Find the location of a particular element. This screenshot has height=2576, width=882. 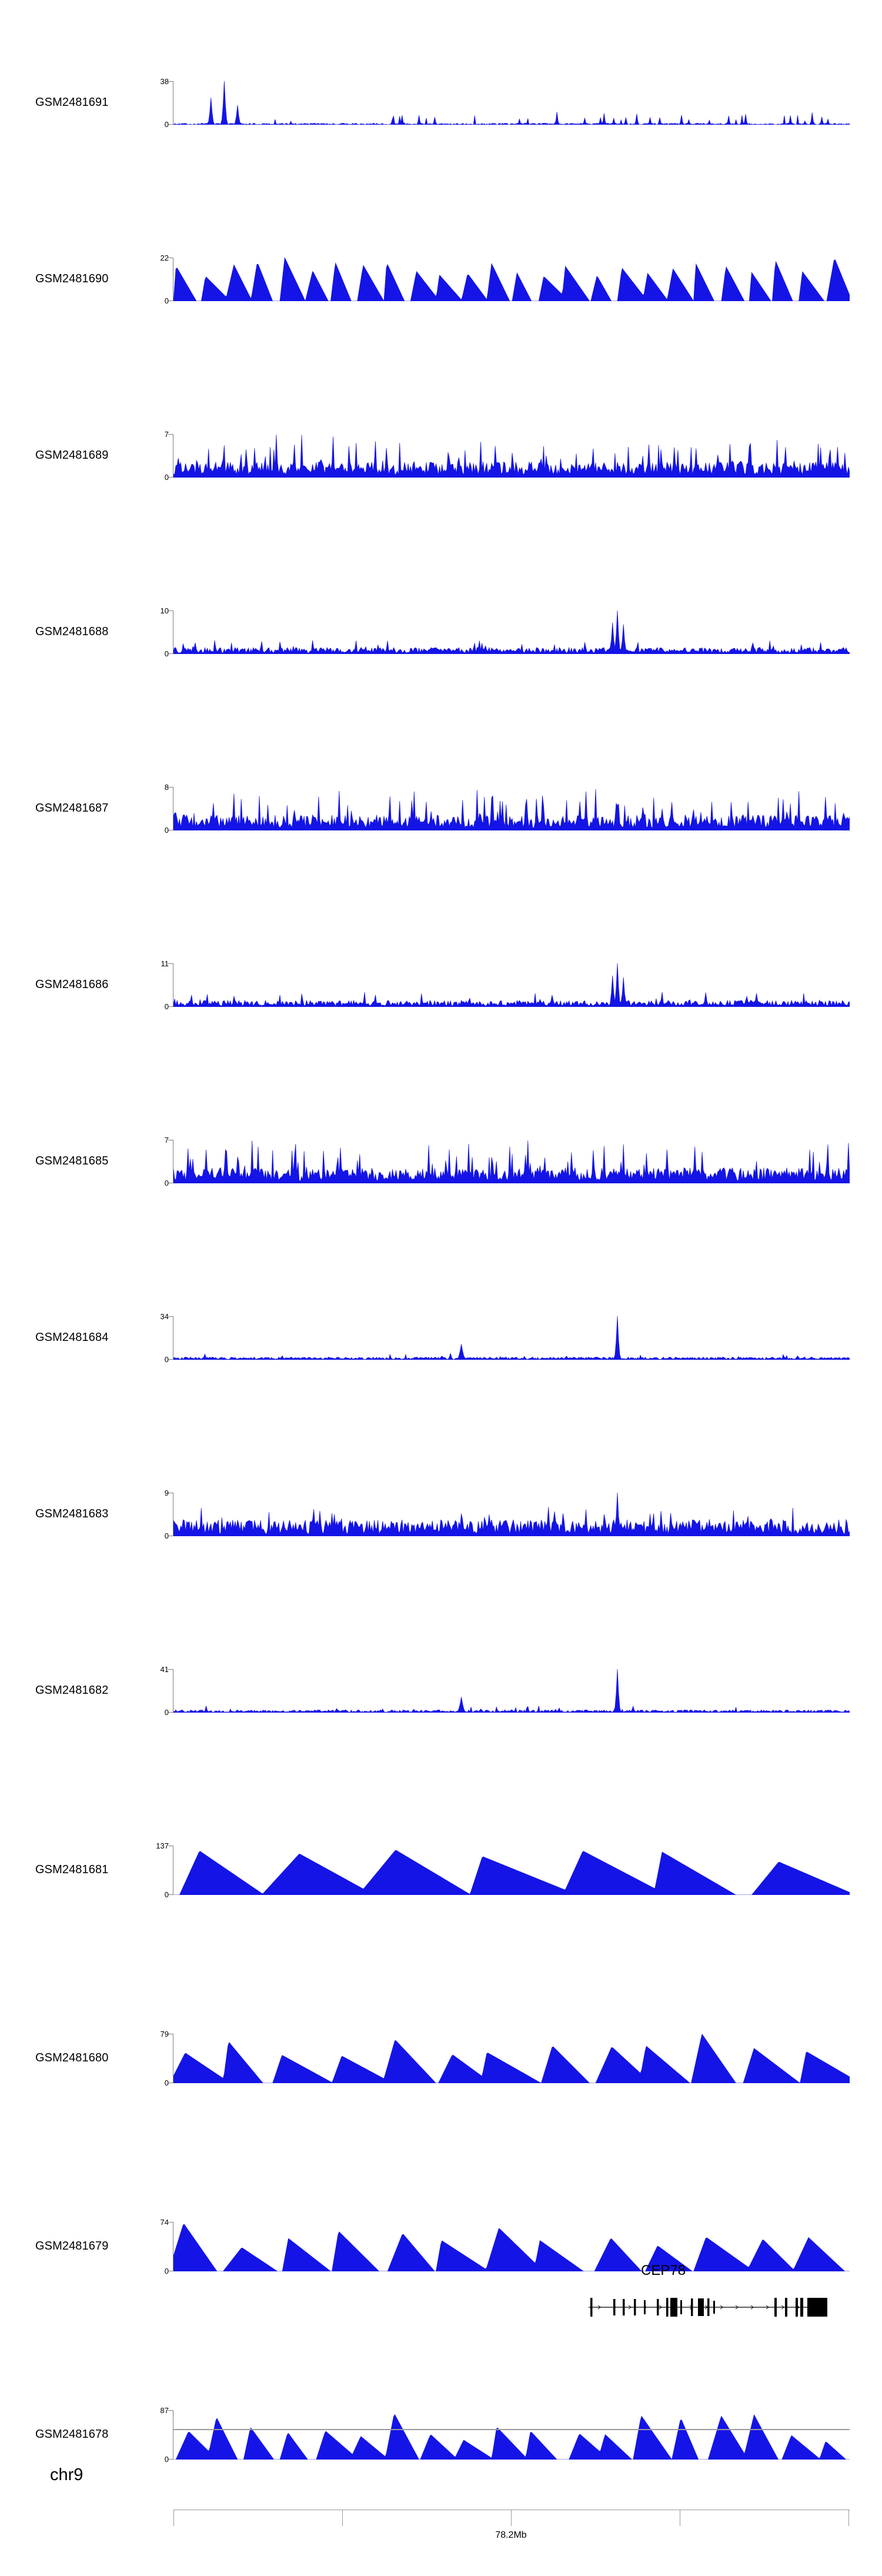

axis-max-value: 79 is located at coordinates (164, 2034).